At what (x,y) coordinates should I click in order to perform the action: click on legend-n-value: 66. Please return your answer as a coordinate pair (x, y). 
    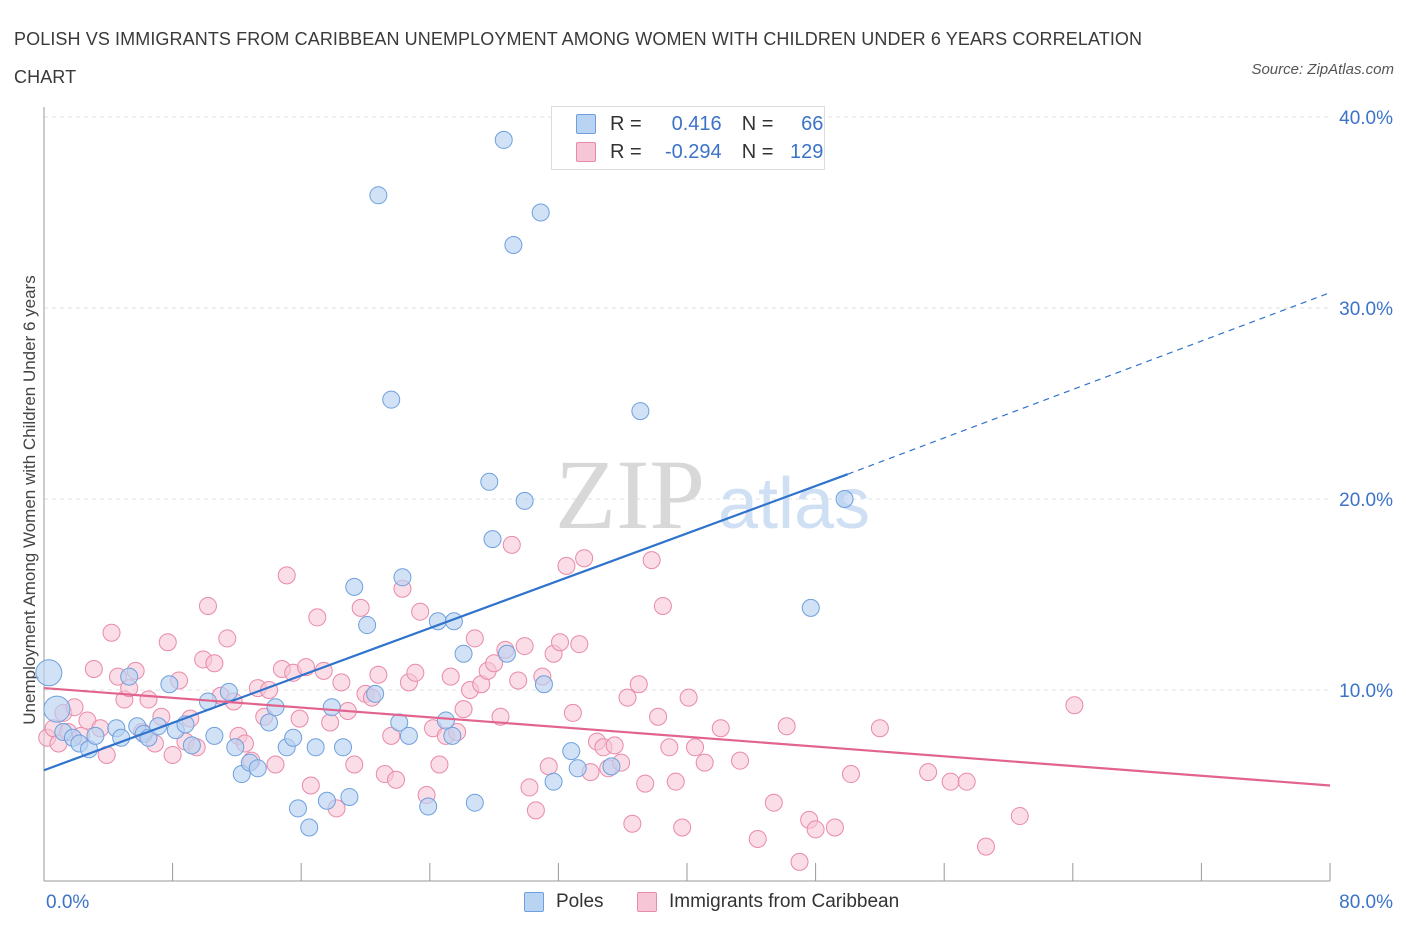
    Looking at the image, I should click on (812, 123).